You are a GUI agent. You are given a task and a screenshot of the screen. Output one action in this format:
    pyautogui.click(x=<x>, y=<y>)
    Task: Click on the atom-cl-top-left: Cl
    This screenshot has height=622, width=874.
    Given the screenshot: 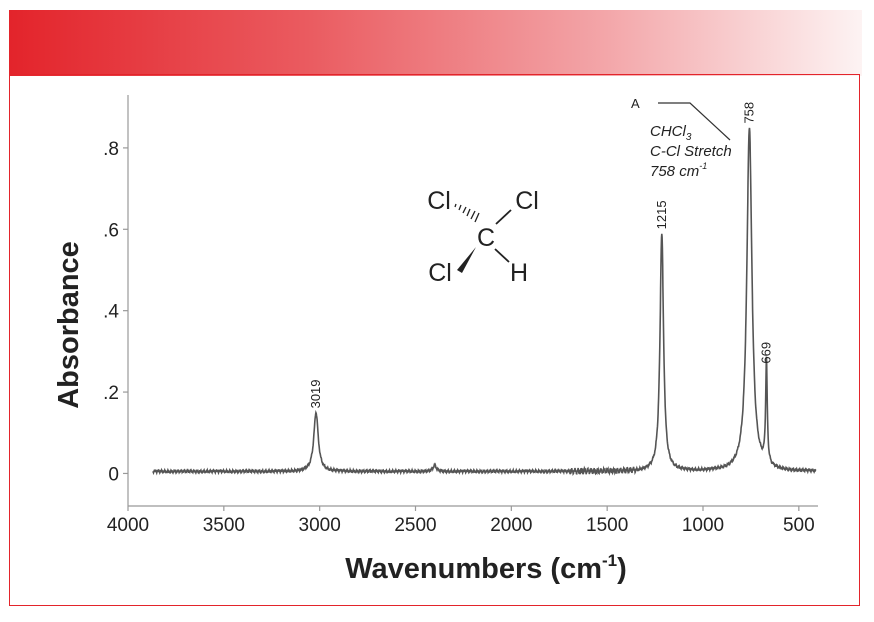 What is the action you would take?
    pyautogui.click(x=439, y=201)
    